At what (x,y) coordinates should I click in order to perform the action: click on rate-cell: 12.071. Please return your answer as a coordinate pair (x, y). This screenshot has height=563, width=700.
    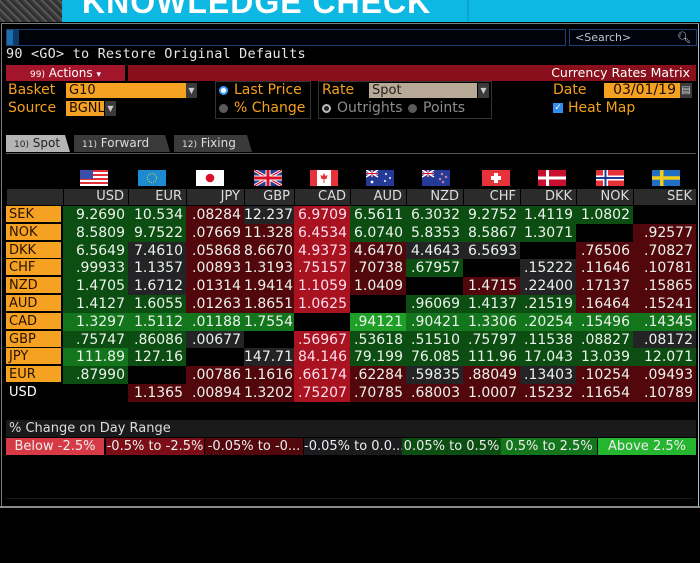
    Looking at the image, I should click on (664, 357).